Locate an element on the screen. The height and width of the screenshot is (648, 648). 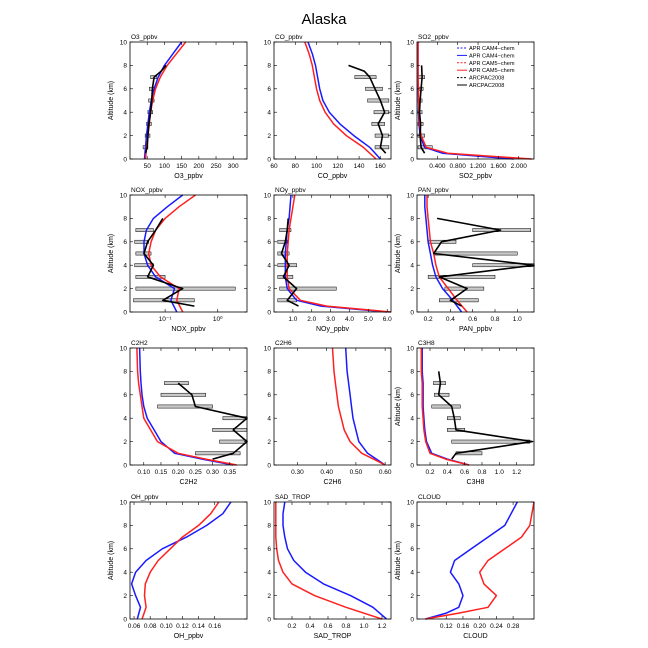
x-axis-label: OH_ppbv is located at coordinates (189, 636).